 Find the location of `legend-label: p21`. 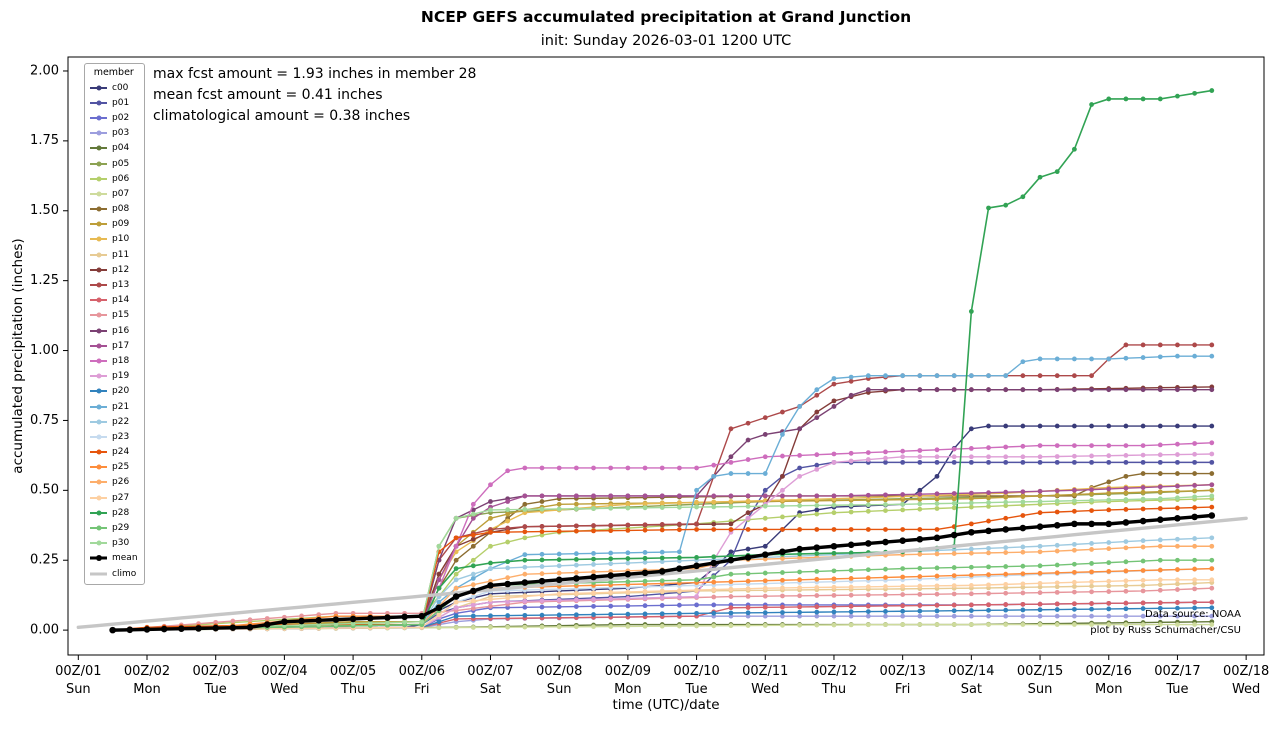

legend-label: p21 is located at coordinates (121, 406).